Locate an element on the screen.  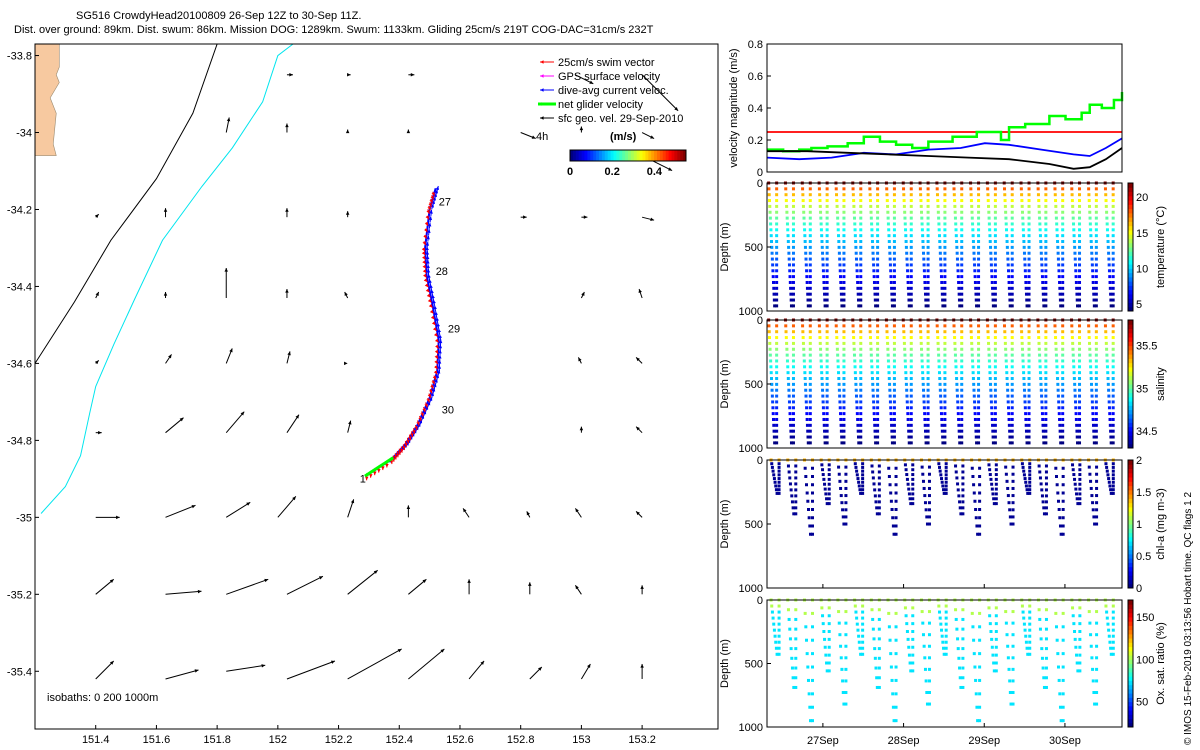
swim-arrow-7-5-head is located at coordinates (425, 280).